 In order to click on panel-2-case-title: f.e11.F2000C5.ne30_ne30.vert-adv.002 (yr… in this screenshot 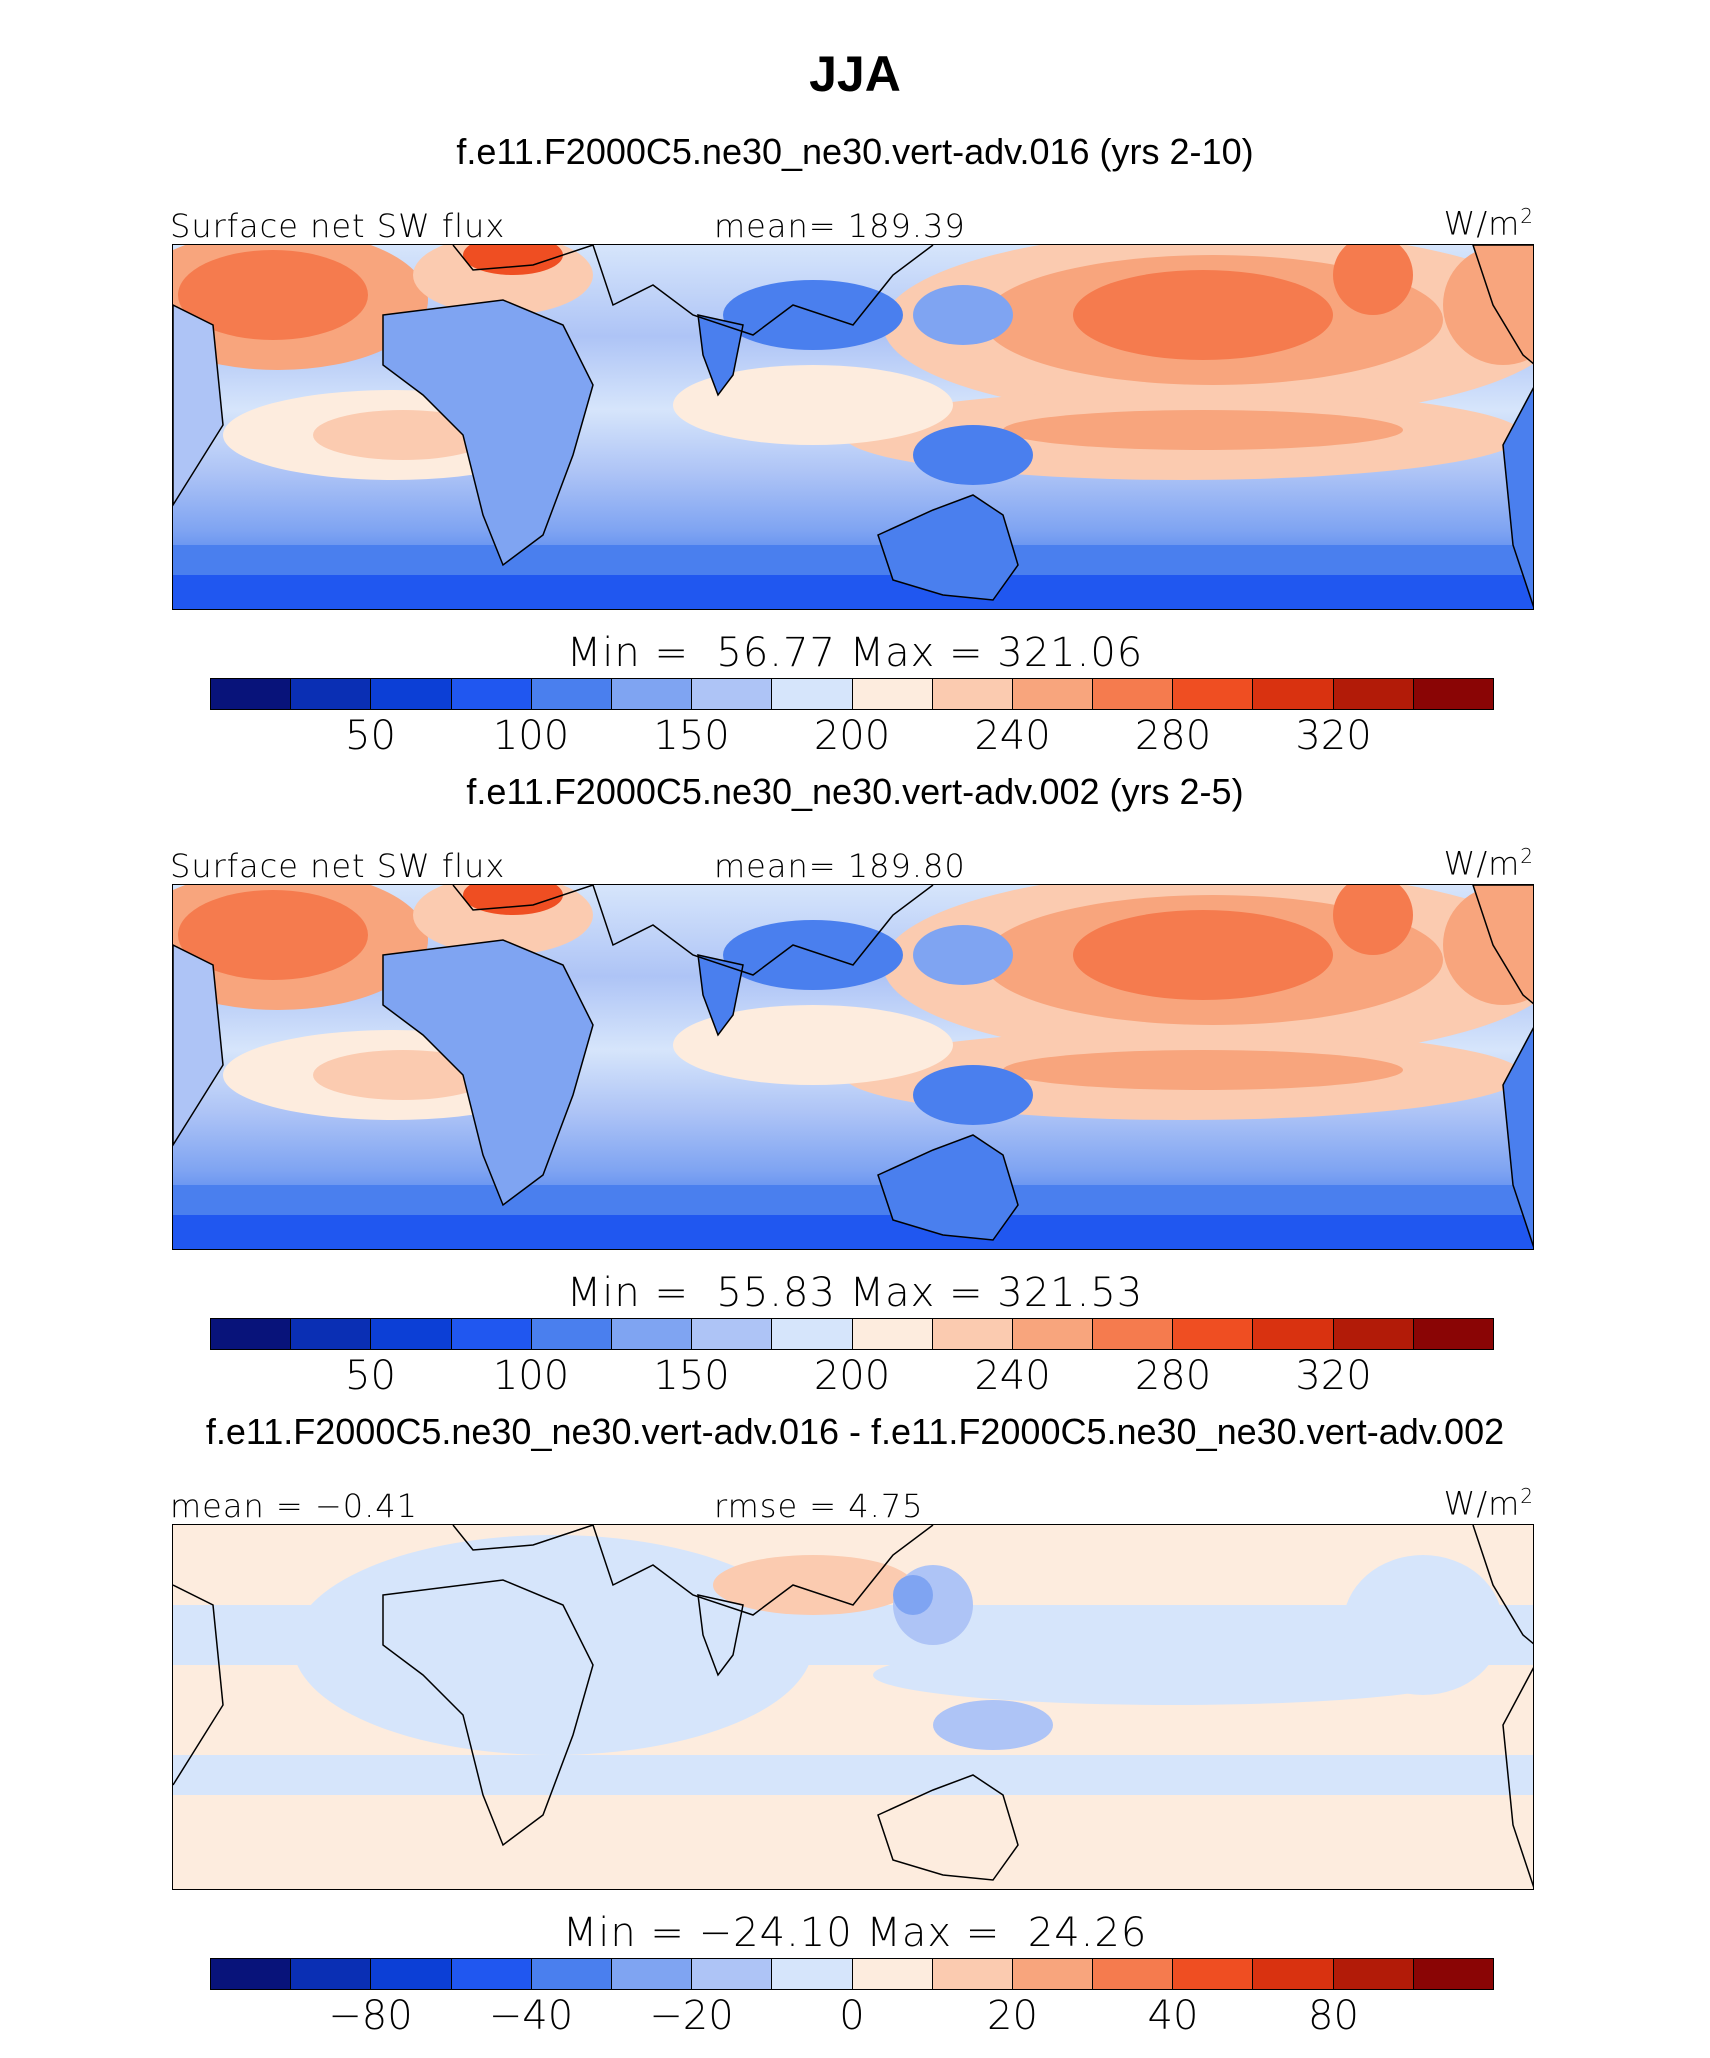, I will do `click(855, 791)`.